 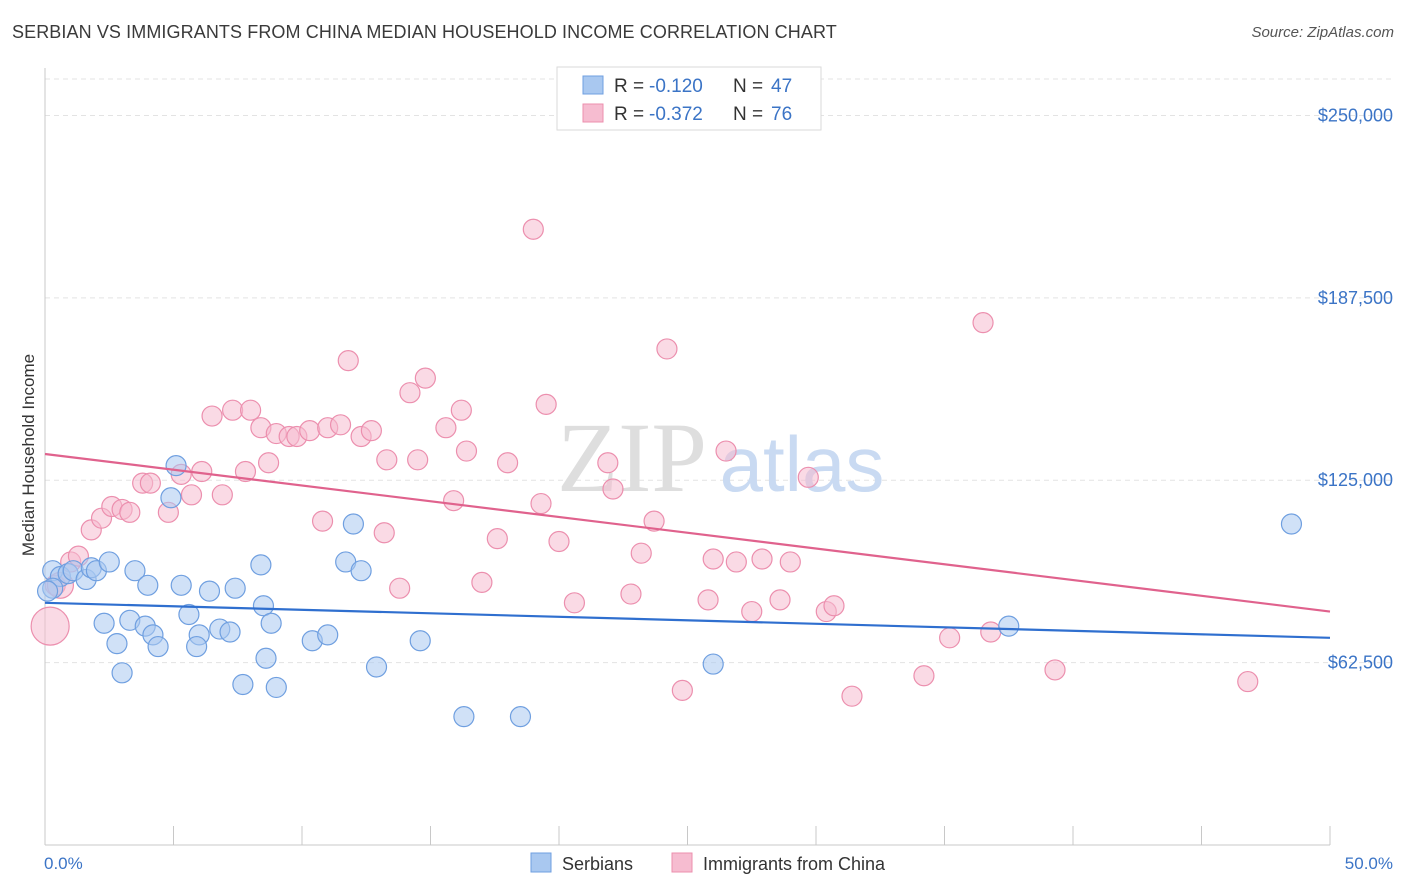 What do you see at coordinates (781, 86) in the screenshot?
I see `legend-serbians-n-value: 47` at bounding box center [781, 86].